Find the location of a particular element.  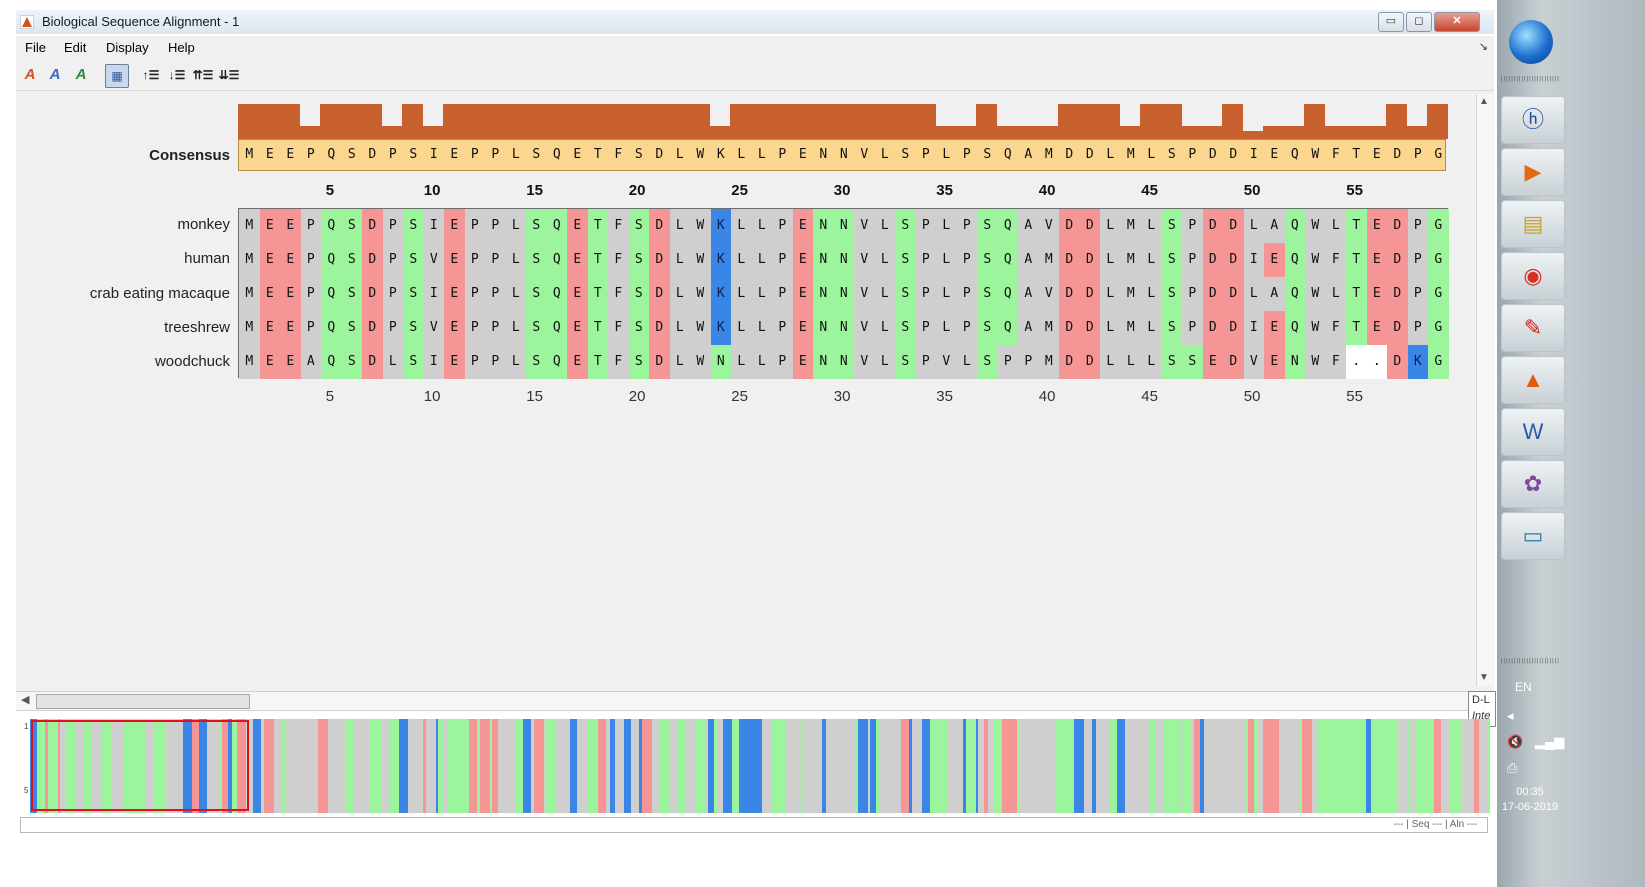

residue-cell: . is located at coordinates (1376, 362).